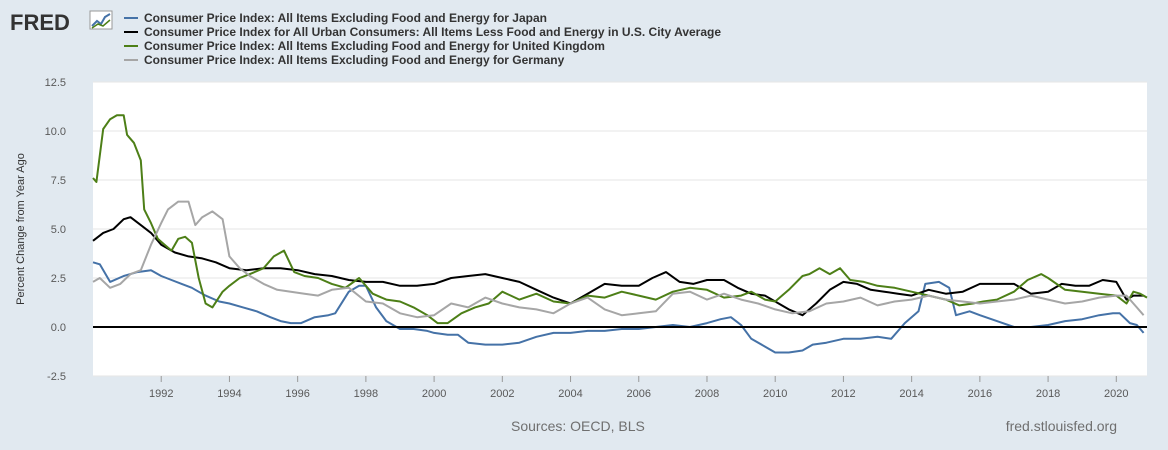 The width and height of the screenshot is (1168, 450). Describe the element at coordinates (980, 394) in the screenshot. I see `x-tick-label: 2016` at that location.